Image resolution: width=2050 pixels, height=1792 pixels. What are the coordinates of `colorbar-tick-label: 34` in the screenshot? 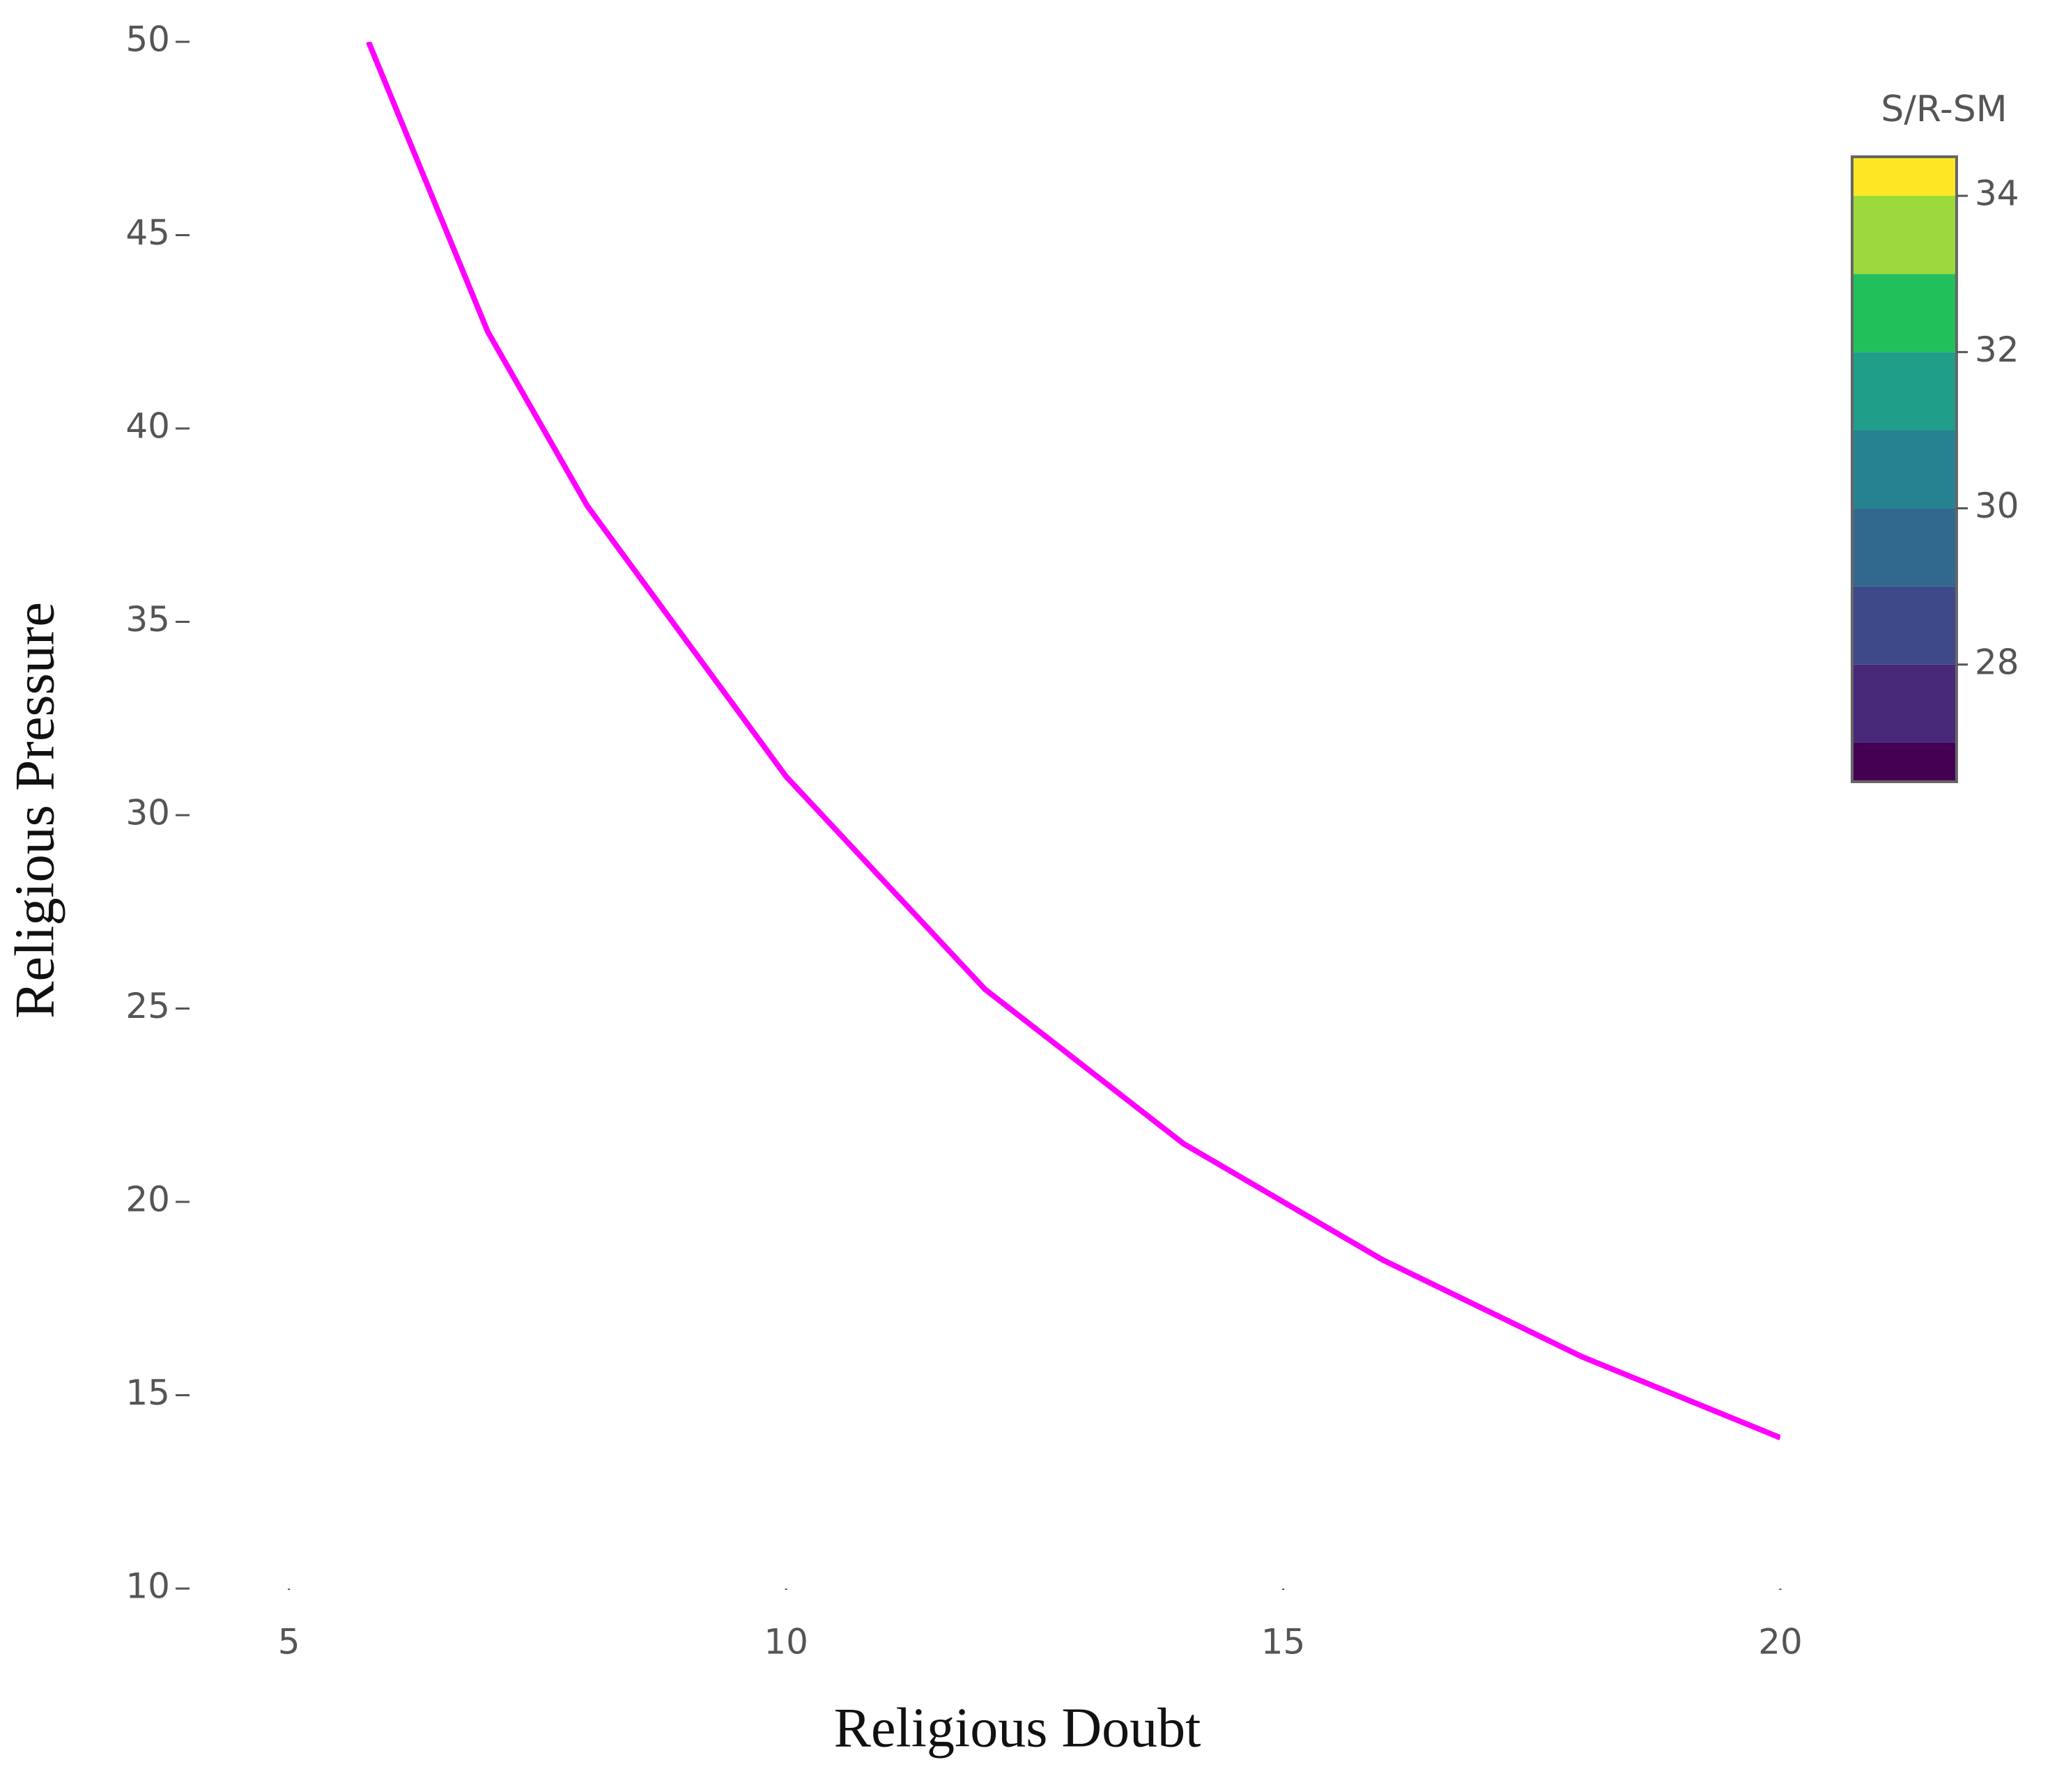 It's located at (1997, 194).